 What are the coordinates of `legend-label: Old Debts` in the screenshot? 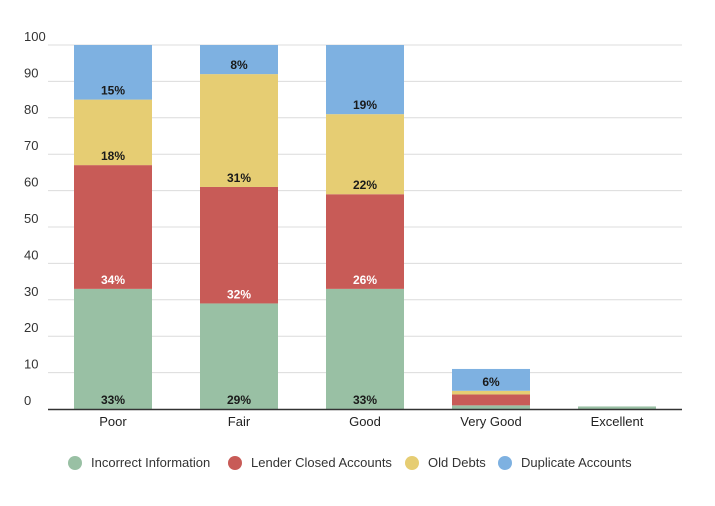 It's located at (457, 462).